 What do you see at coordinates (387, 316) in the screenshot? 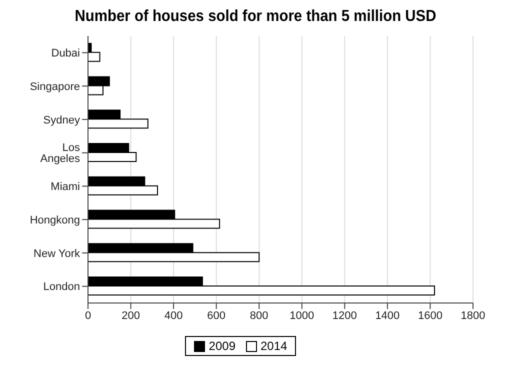
I see `x-tick-label: 1400` at bounding box center [387, 316].